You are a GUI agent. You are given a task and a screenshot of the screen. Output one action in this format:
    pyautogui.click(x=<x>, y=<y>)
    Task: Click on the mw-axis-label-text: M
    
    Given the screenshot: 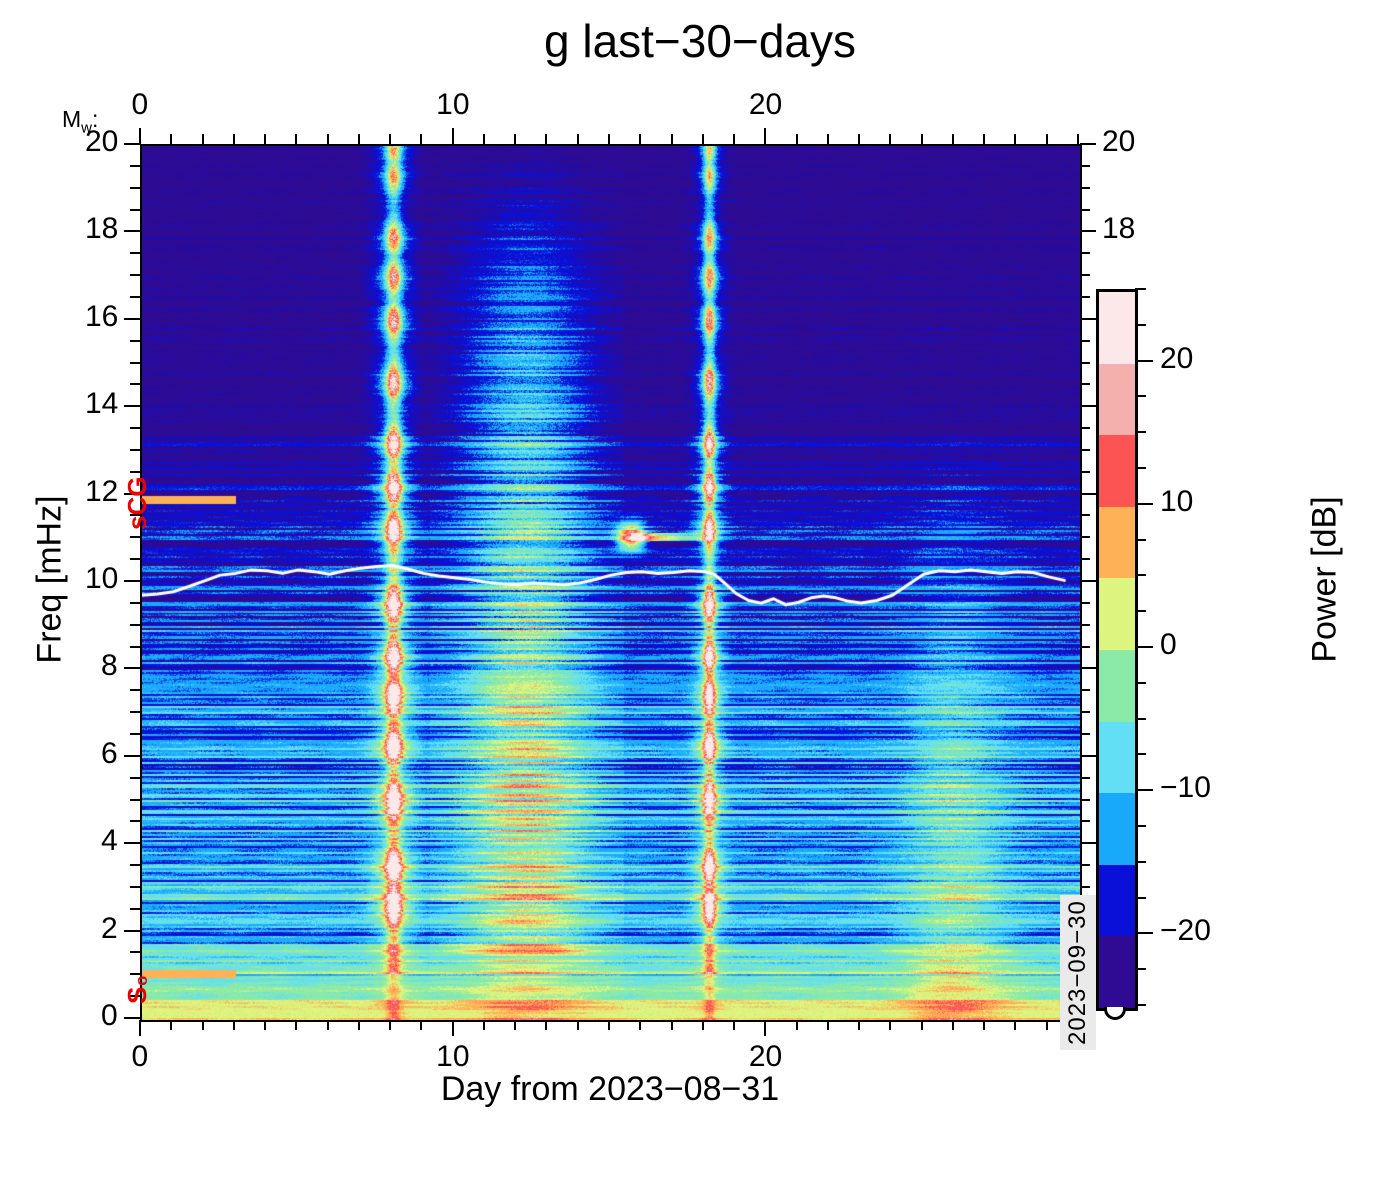 What is the action you would take?
    pyautogui.click(x=72, y=119)
    